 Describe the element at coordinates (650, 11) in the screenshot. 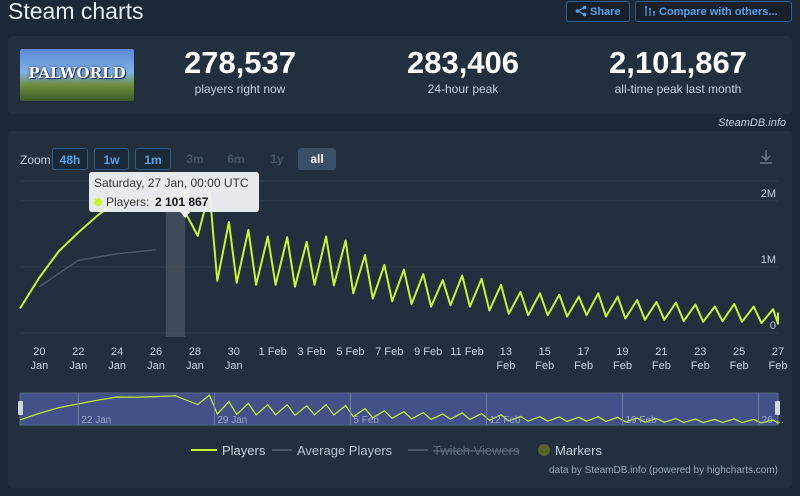

I see `compare-icon` at that location.